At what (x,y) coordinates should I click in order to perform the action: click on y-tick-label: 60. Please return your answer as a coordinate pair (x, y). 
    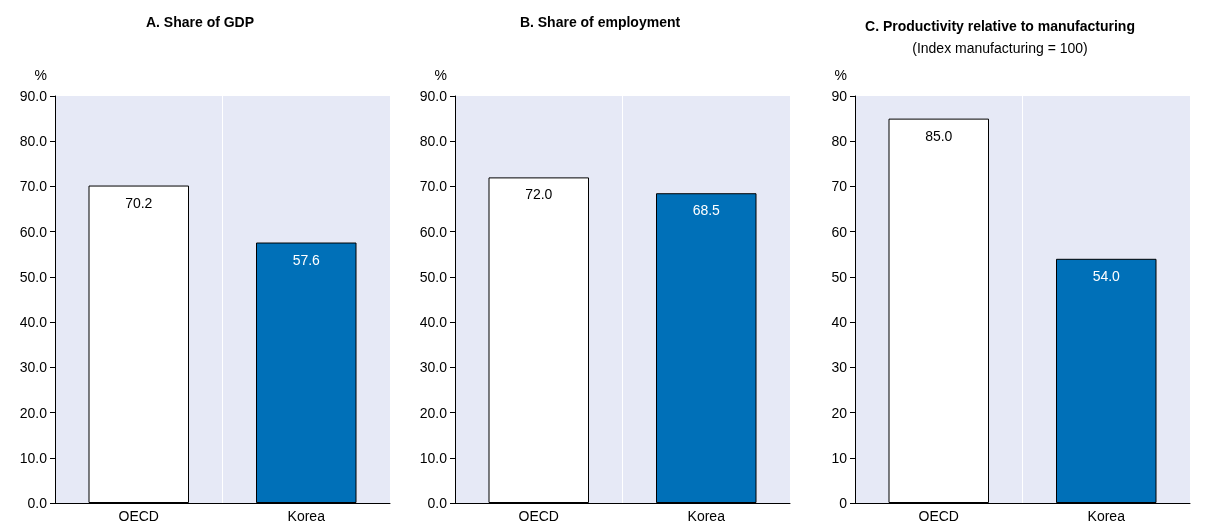
    Looking at the image, I should click on (839, 231).